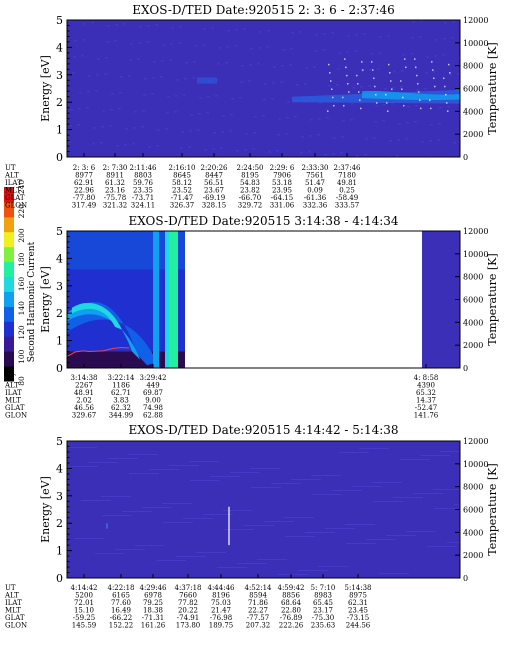  What do you see at coordinates (153, 626) in the screenshot?
I see `table-cell: 161.26` at bounding box center [153, 626].